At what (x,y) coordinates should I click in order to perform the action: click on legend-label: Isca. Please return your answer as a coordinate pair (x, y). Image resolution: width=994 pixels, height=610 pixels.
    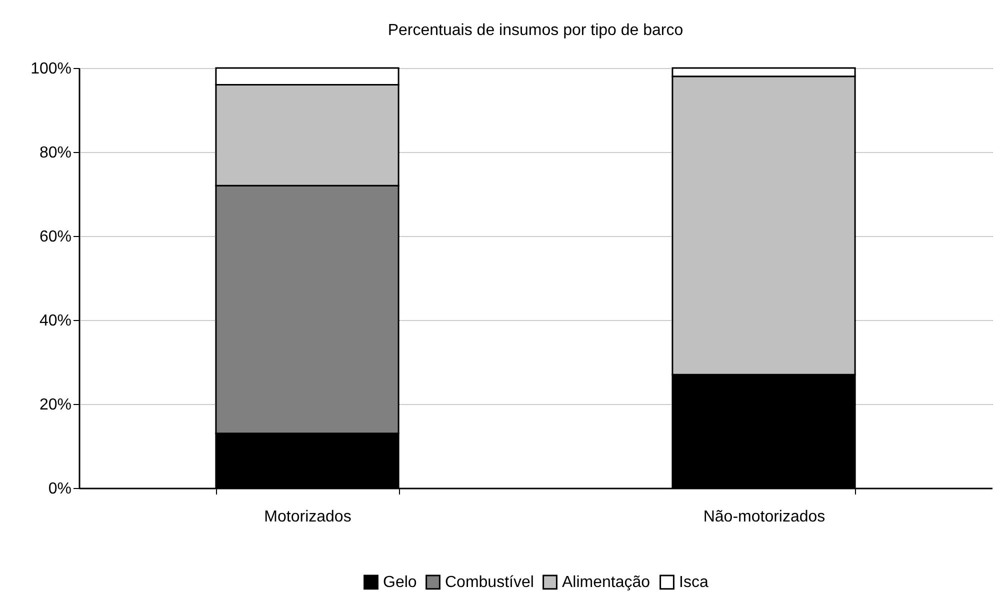
    Looking at the image, I should click on (693, 583).